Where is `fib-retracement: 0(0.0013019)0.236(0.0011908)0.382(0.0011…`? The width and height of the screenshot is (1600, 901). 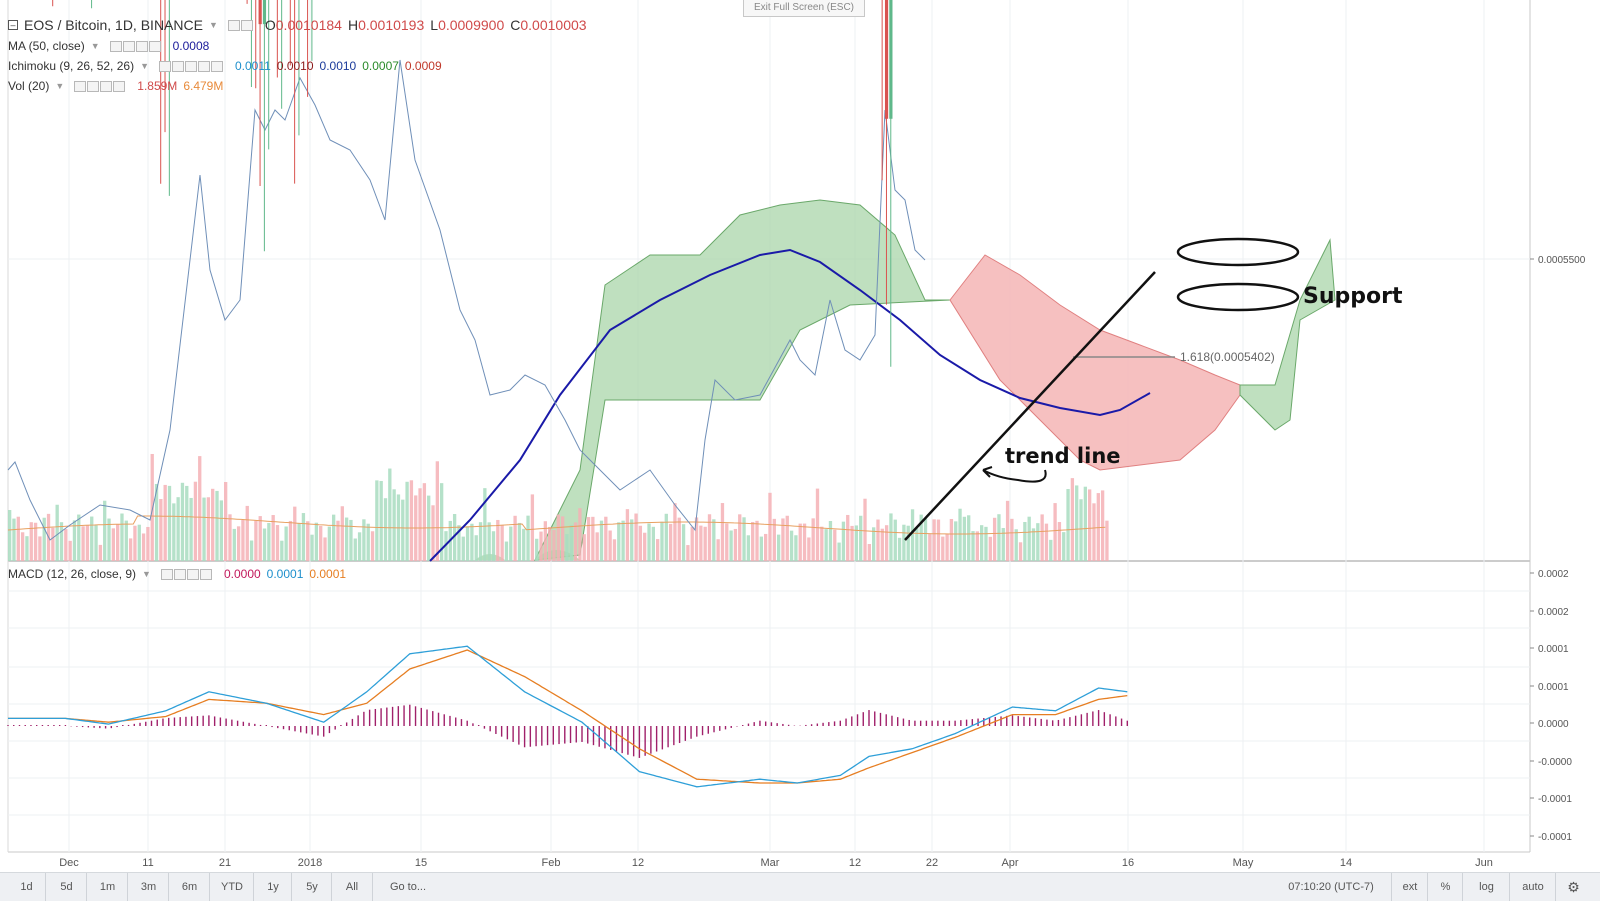
fib-retracement: 0(0.0013019)0.236(0.0011908)0.382(0.0011… is located at coordinates (1174, 182).